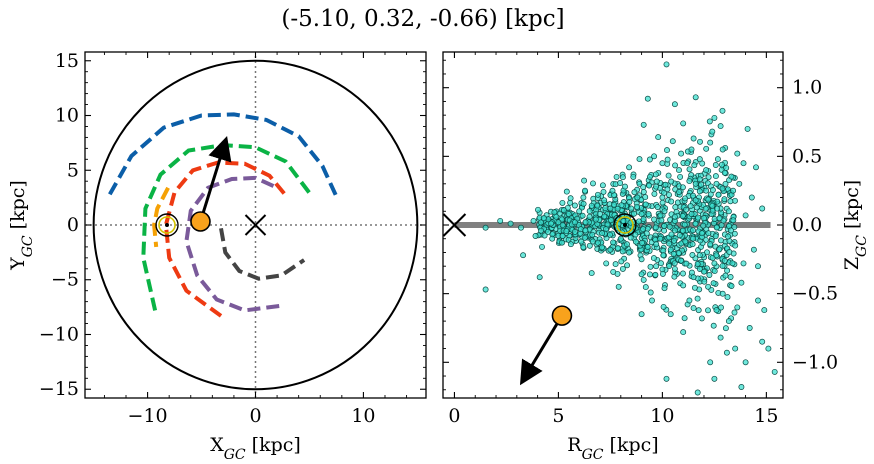  Describe the element at coordinates (67, 116) in the screenshot. I see `xy-y-tick-label: 10` at that location.